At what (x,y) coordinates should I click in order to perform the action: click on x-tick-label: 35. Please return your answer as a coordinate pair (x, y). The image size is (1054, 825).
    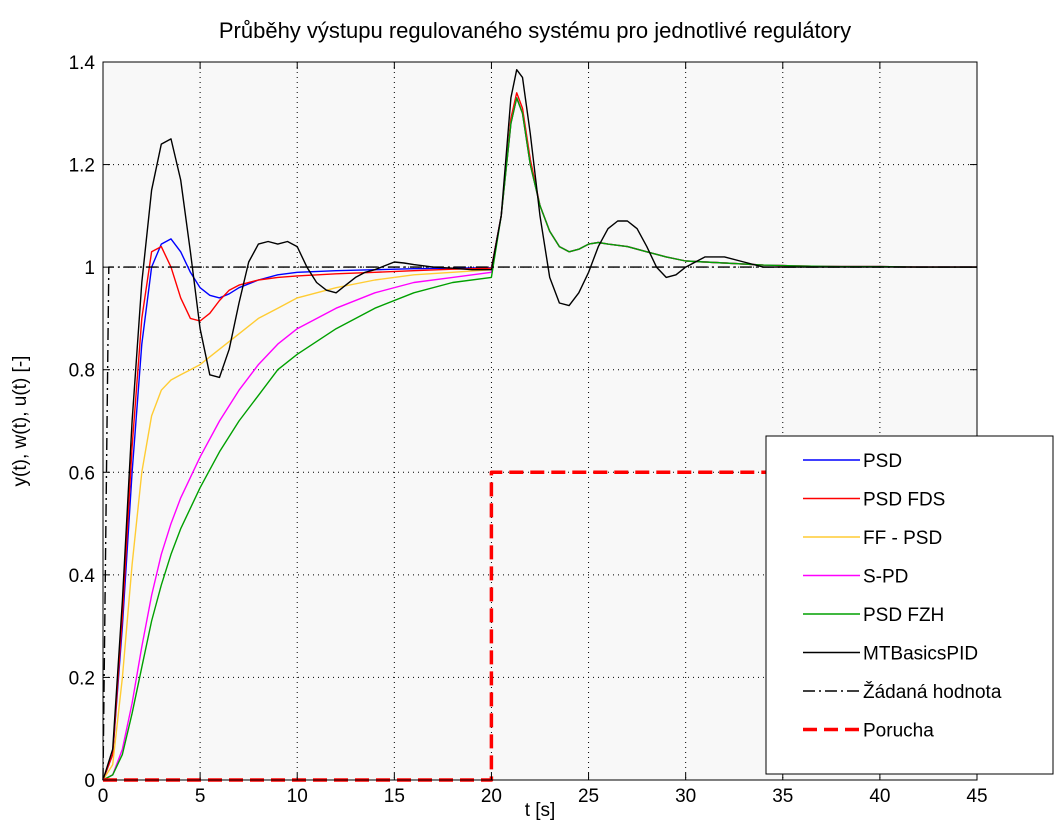
    Looking at the image, I should click on (782, 796).